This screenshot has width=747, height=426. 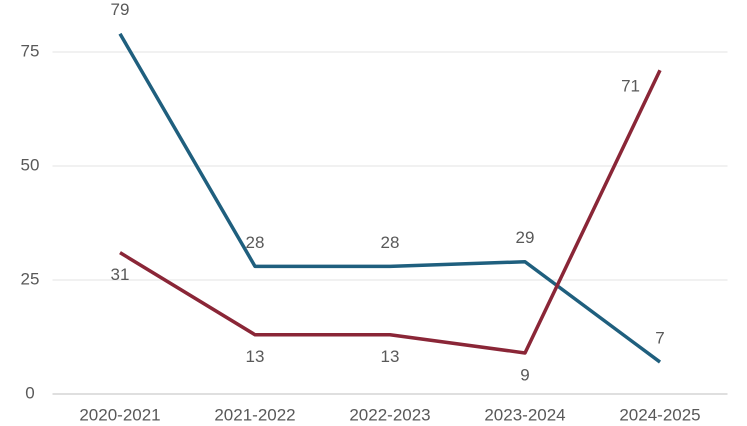 What do you see at coordinates (659, 338) in the screenshot?
I see `data-label: 7` at bounding box center [659, 338].